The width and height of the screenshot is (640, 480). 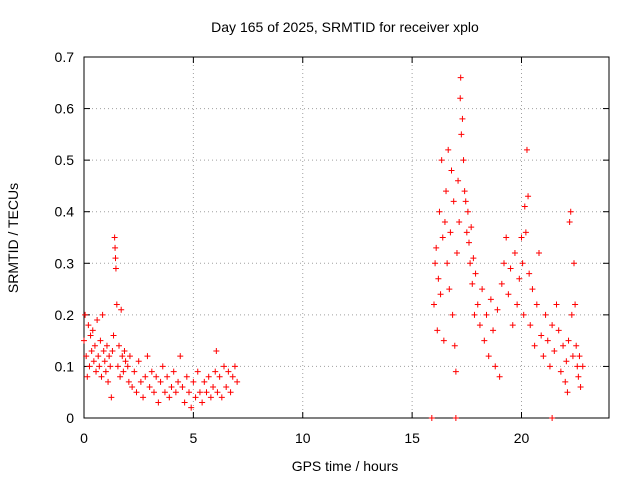 What do you see at coordinates (65, 57) in the screenshot?
I see `y-tick-label: 0.7` at bounding box center [65, 57].